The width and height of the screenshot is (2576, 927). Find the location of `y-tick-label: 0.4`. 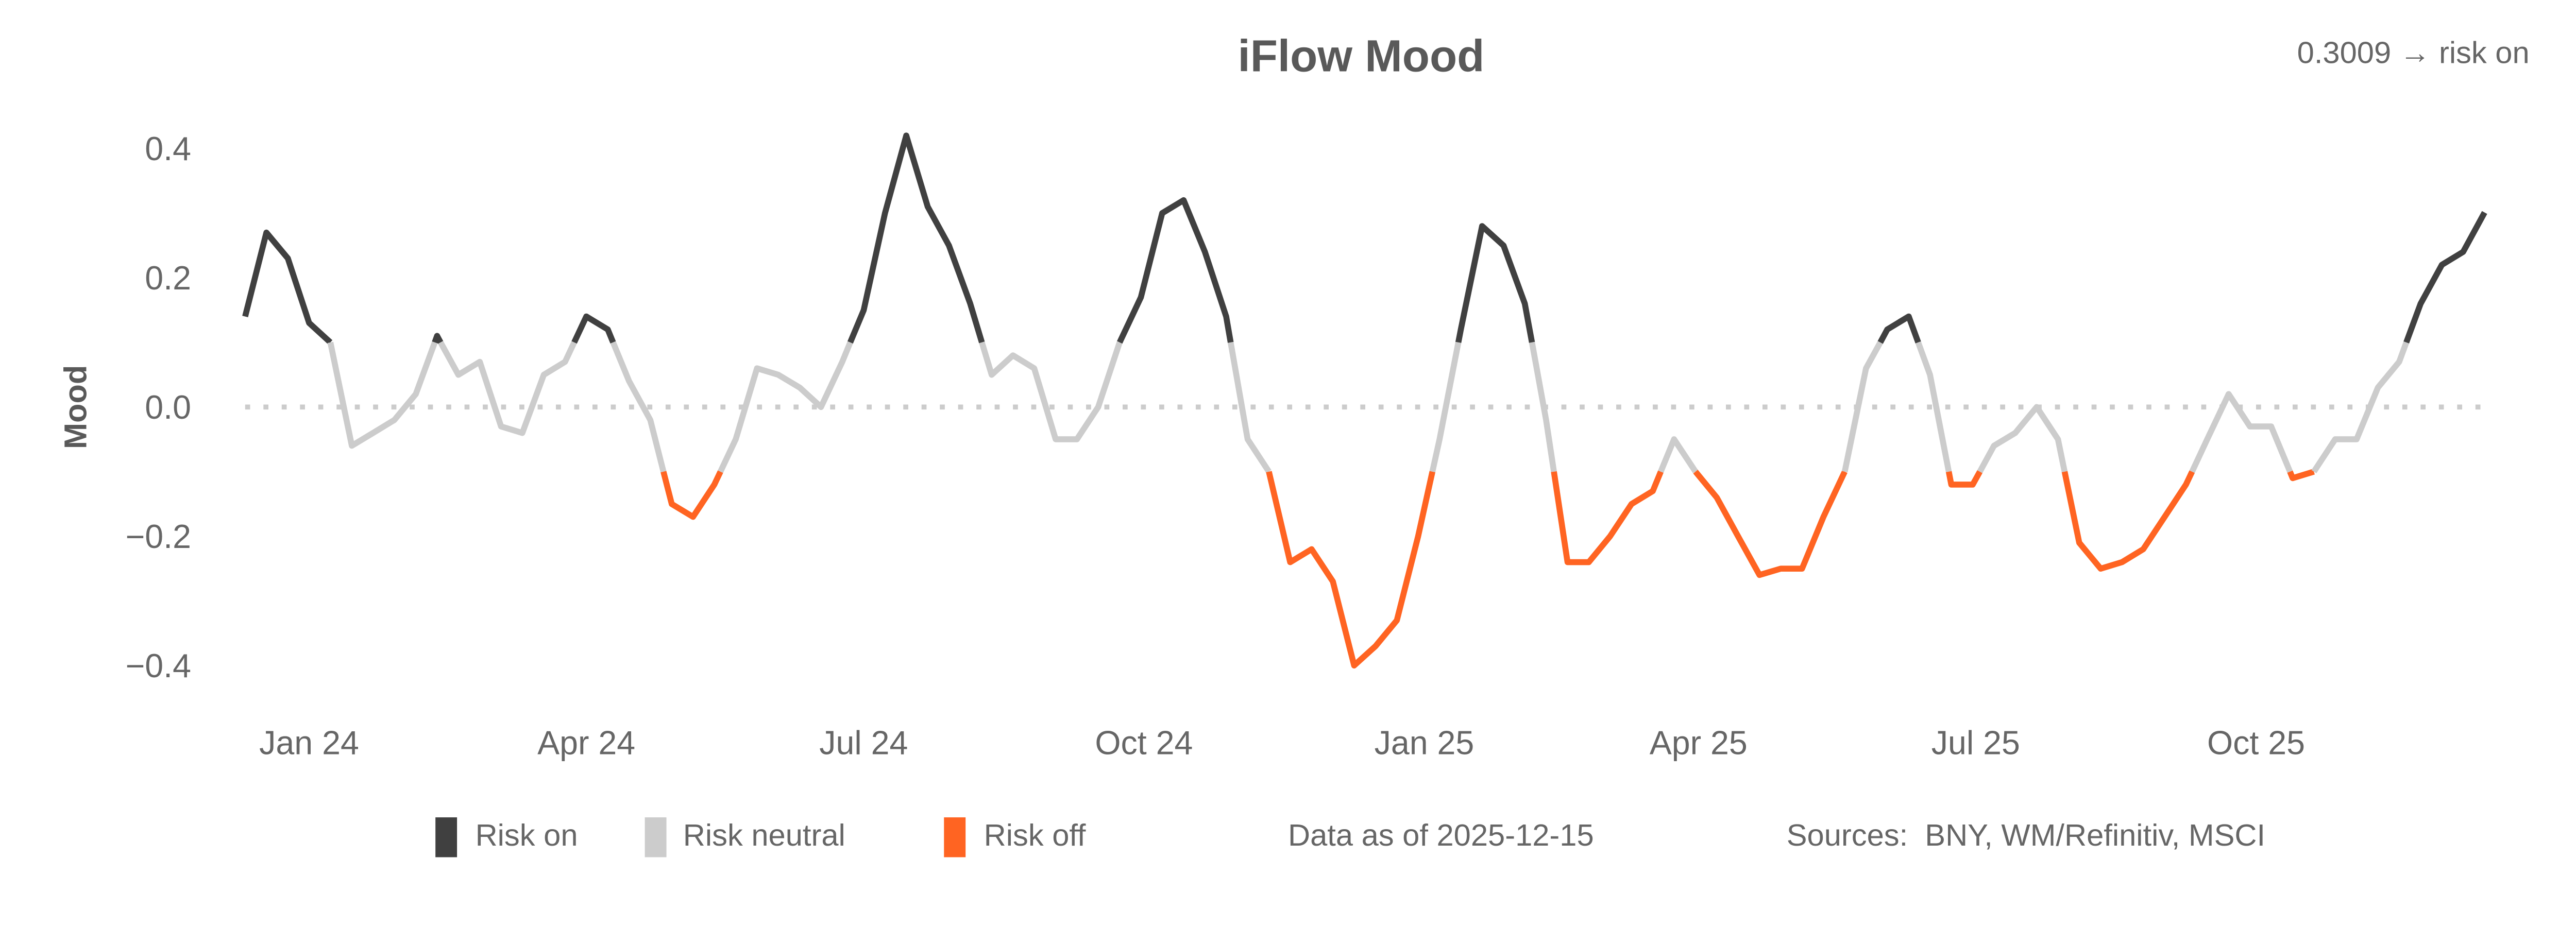

y-tick-label: 0.4 is located at coordinates (168, 149).